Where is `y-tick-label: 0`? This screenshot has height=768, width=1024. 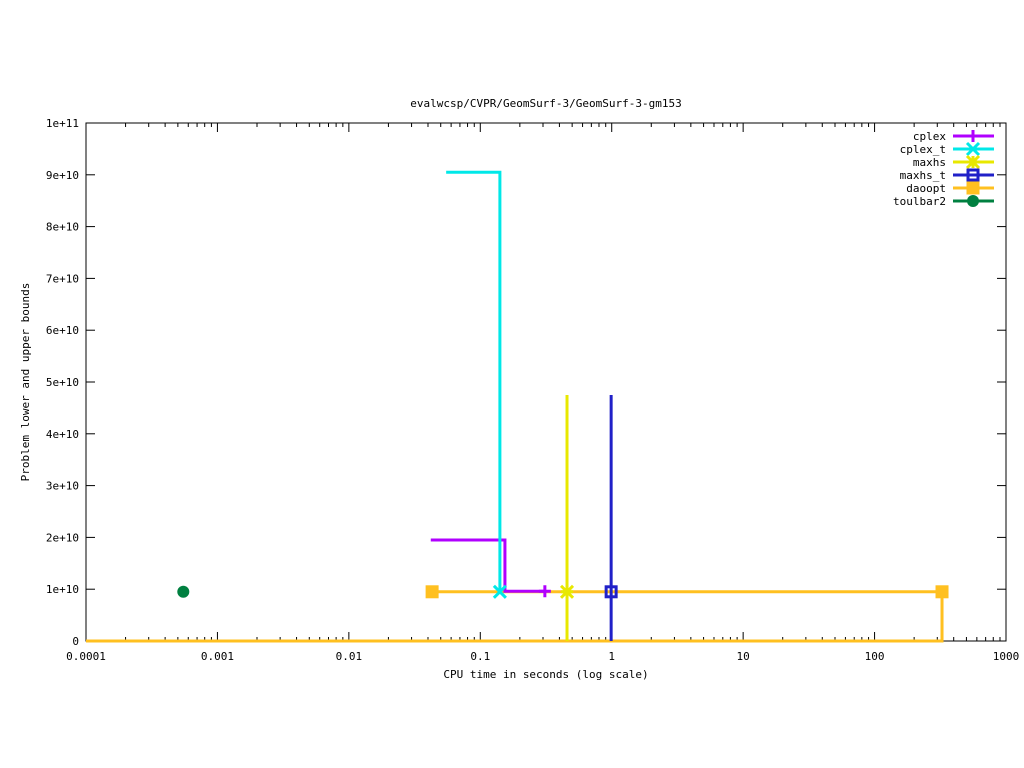 y-tick-label: 0 is located at coordinates (75, 641).